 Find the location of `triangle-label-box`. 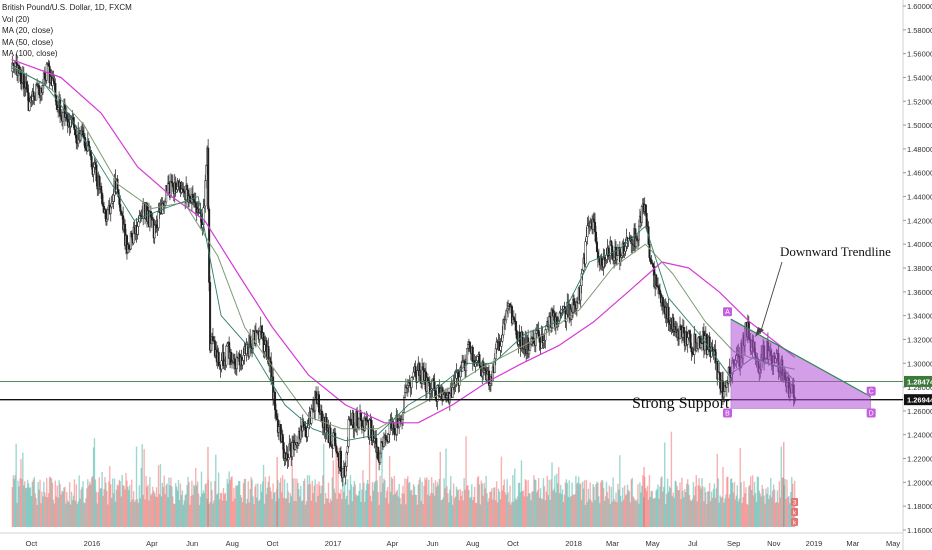

triangle-label-box is located at coordinates (727, 312).